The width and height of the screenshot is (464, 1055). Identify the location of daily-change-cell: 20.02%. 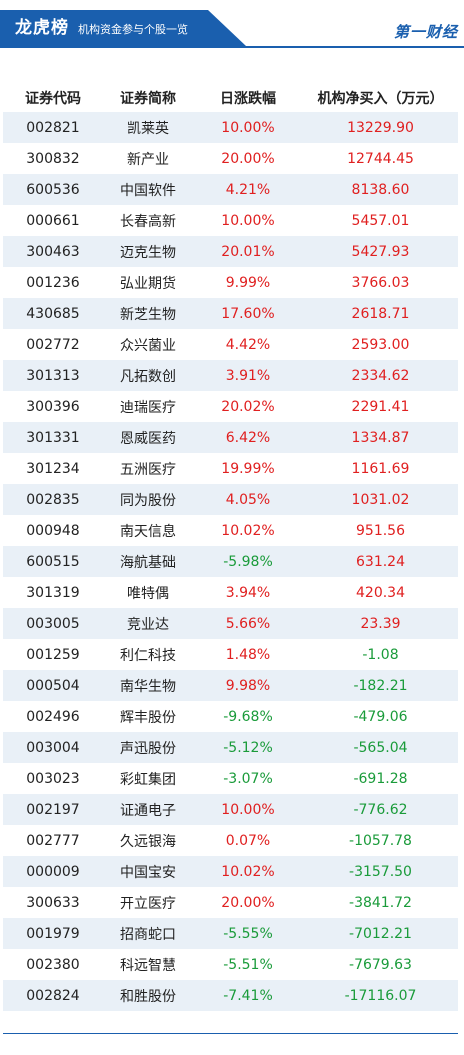
(248, 406).